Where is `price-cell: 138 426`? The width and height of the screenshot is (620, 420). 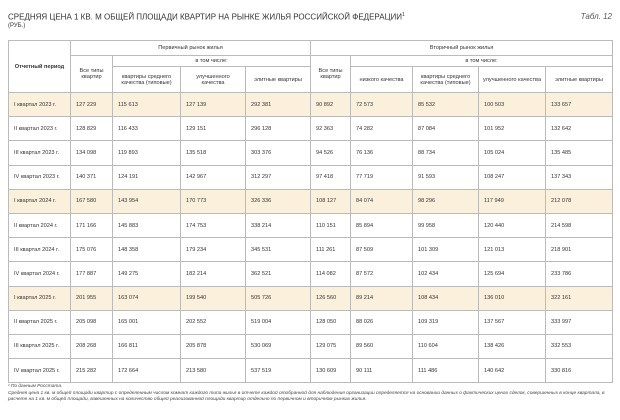
price-cell: 138 426 is located at coordinates (512, 346).